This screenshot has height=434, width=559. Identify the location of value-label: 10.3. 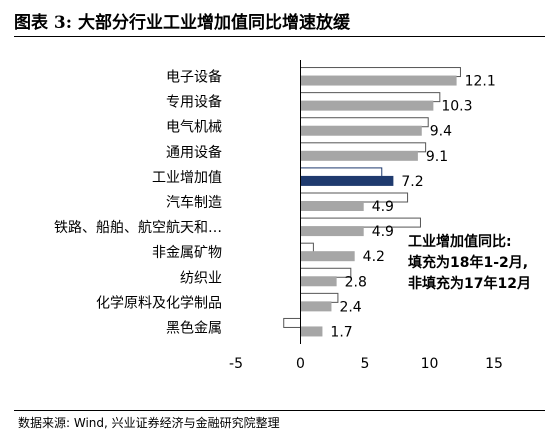
(456, 107).